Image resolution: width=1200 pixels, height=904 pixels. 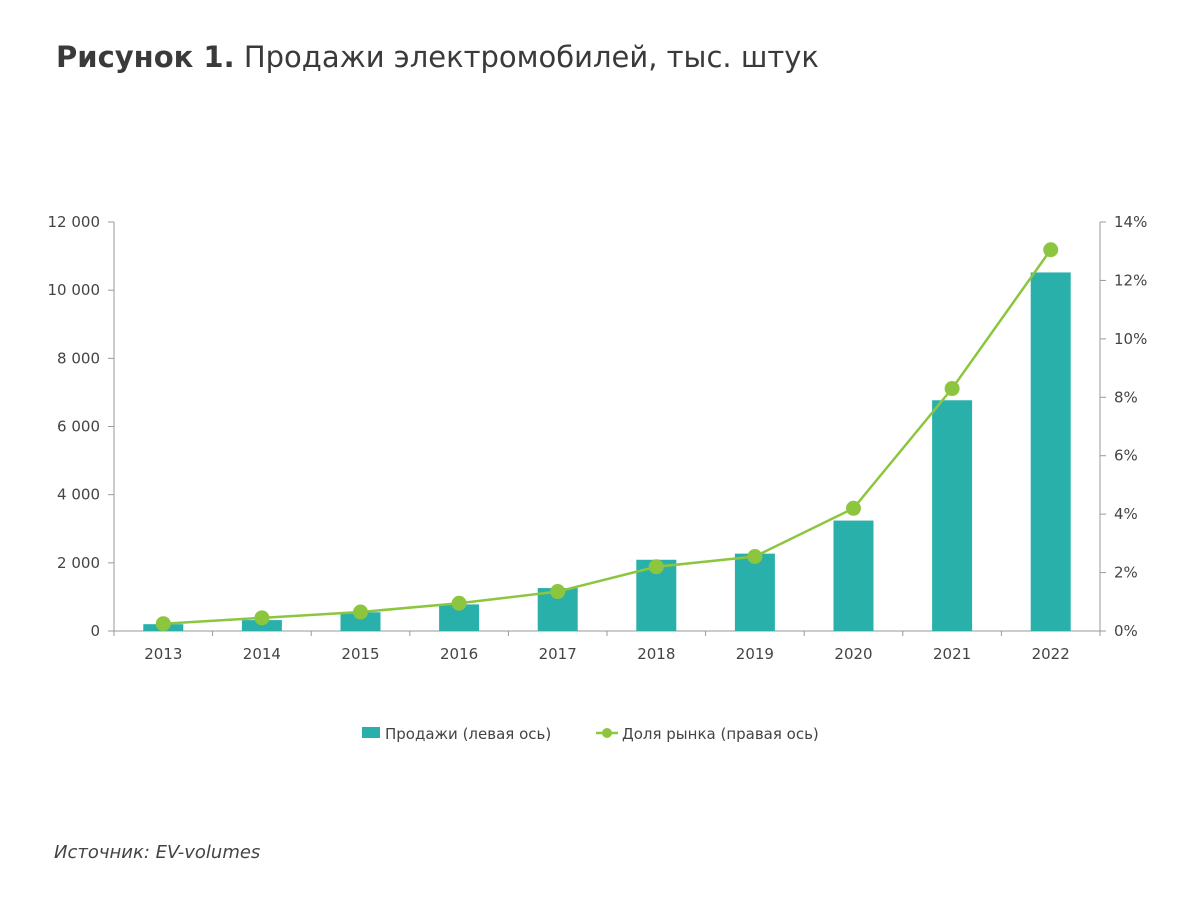 I want to click on y-tick-label-left: 8 000, so click(x=78, y=358).